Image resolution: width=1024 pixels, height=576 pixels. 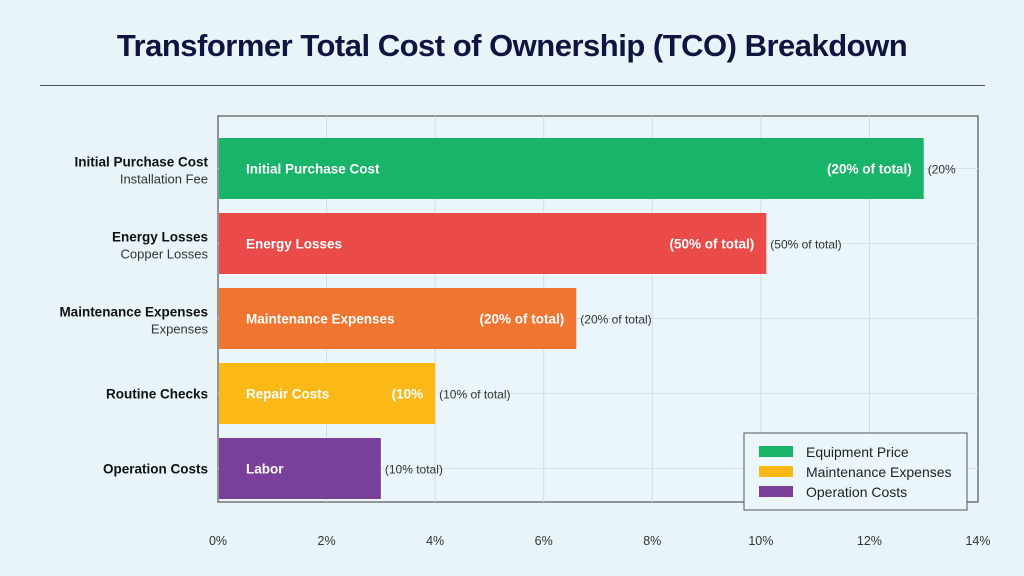 What do you see at coordinates (155, 469) in the screenshot?
I see `category-label: Operation Costs` at bounding box center [155, 469].